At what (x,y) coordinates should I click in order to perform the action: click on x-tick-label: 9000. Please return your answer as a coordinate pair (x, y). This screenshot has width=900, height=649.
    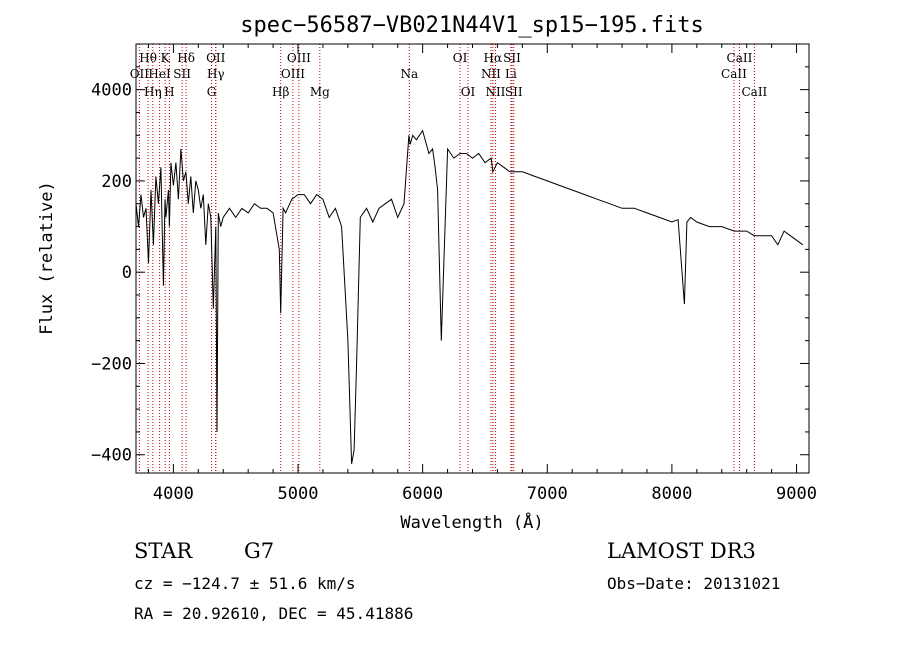
    Looking at the image, I should click on (796, 494).